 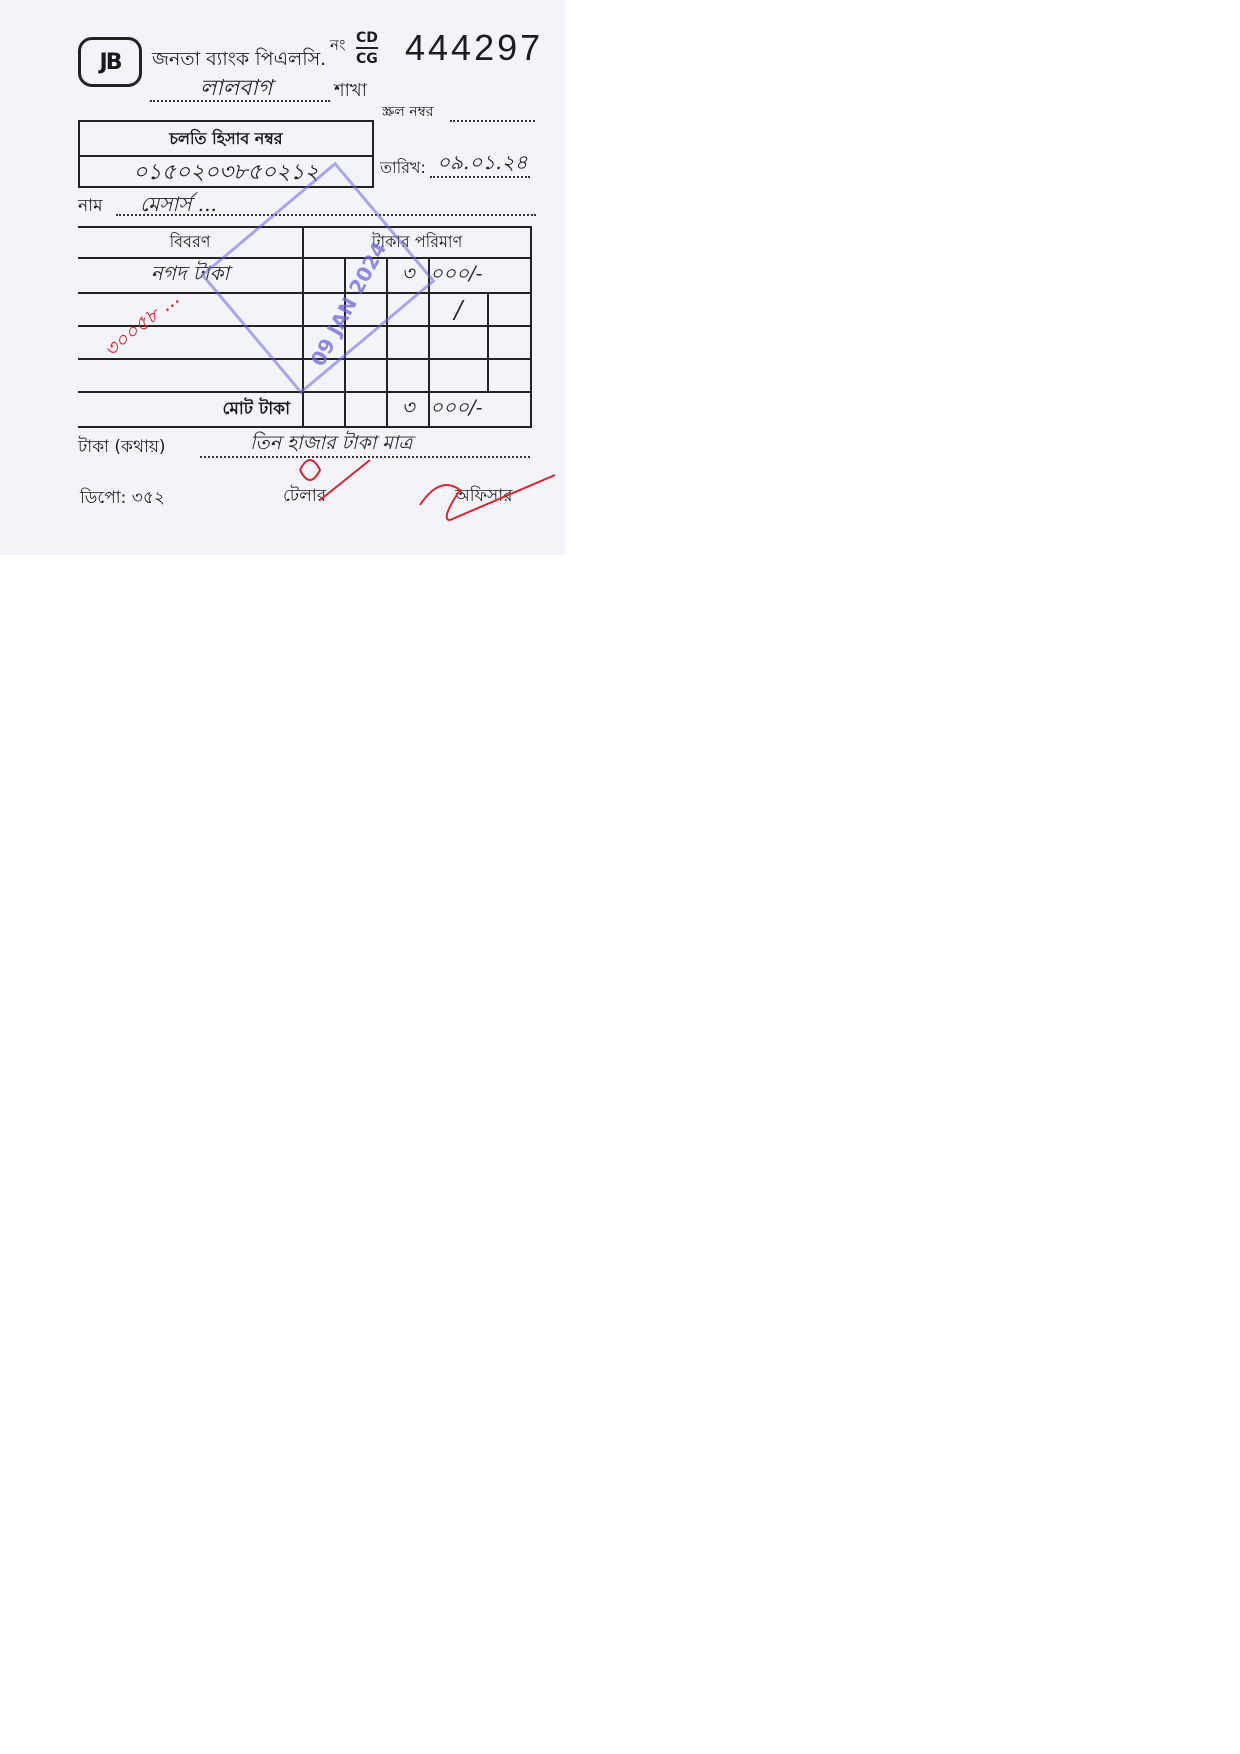 What do you see at coordinates (90, 206) in the screenshot?
I see `name-label: নাম` at bounding box center [90, 206].